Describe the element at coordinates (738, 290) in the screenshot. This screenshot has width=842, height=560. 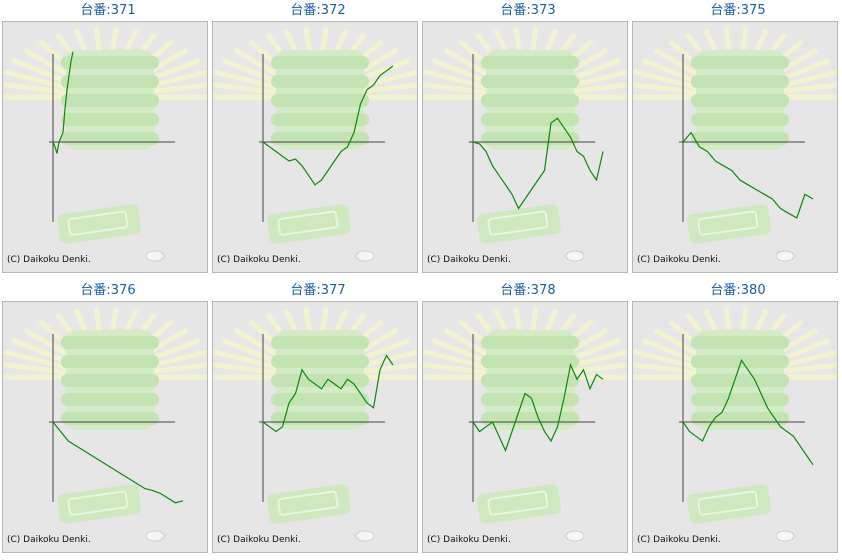
I see `panel-title: 台番:380` at that location.